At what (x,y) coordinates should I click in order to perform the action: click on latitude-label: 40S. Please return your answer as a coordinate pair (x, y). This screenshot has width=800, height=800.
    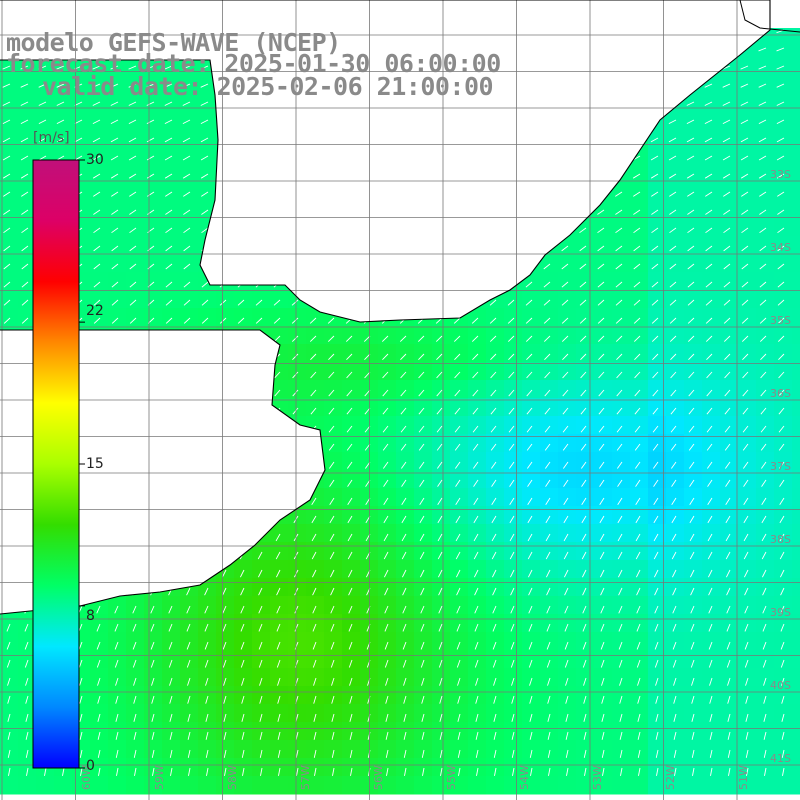
    Looking at the image, I should click on (780, 685).